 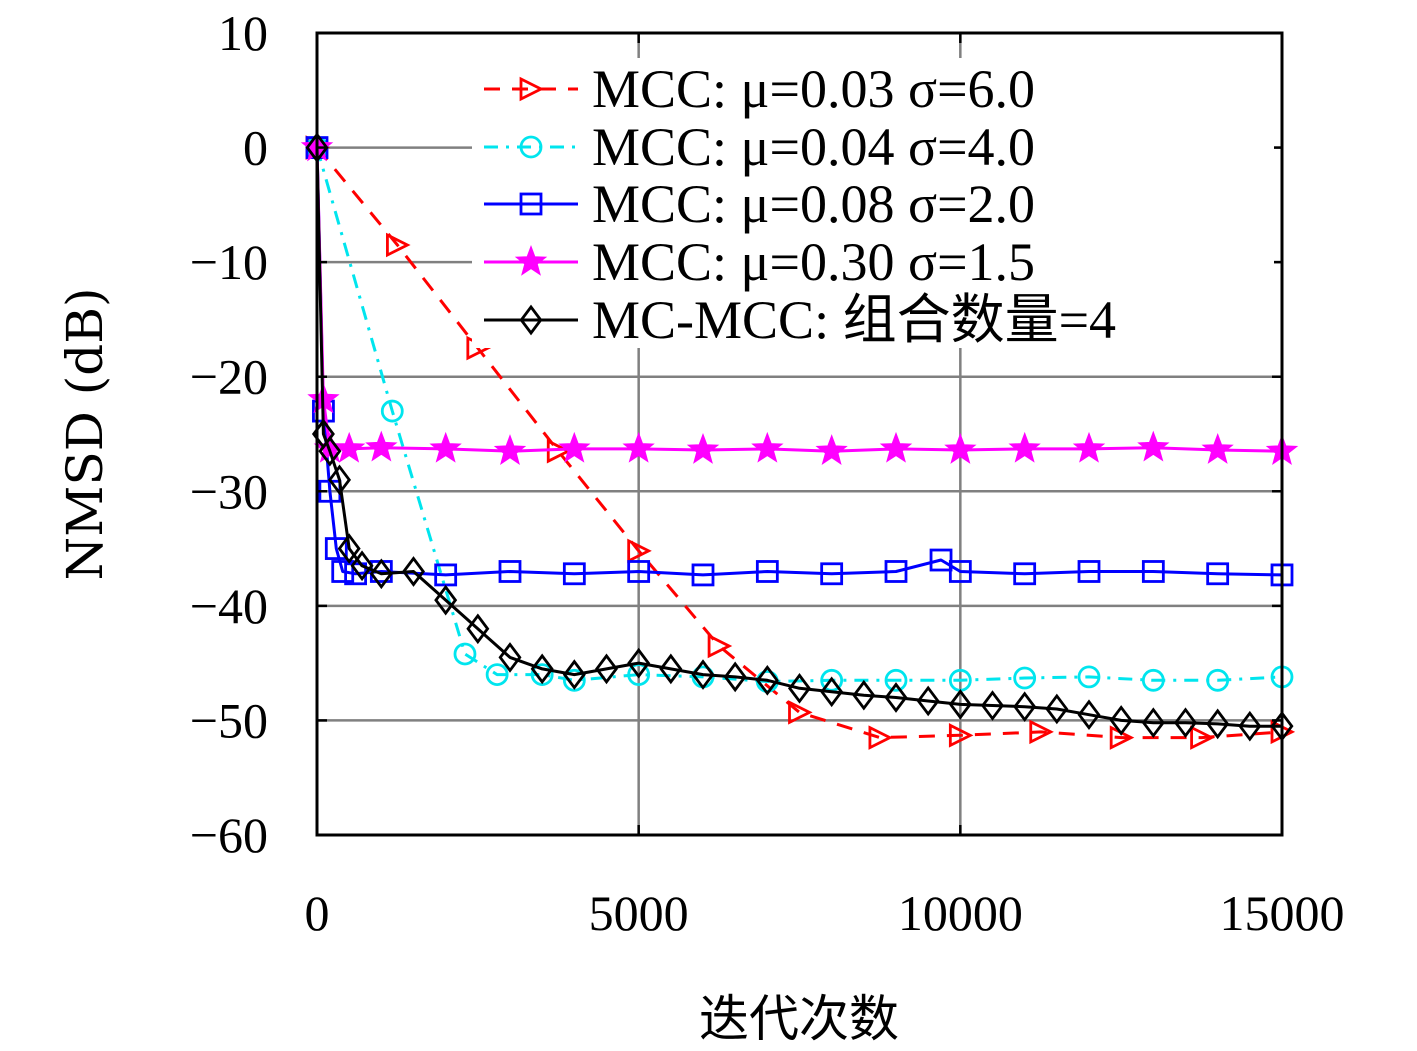 I want to click on y-tick-label: −60, so click(x=229, y=835).